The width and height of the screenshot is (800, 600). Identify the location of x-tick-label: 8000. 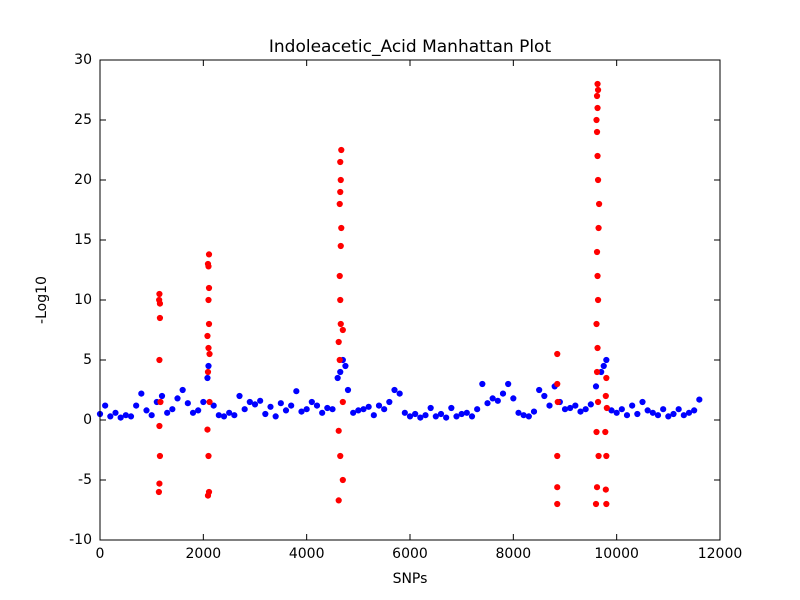
(514, 554).